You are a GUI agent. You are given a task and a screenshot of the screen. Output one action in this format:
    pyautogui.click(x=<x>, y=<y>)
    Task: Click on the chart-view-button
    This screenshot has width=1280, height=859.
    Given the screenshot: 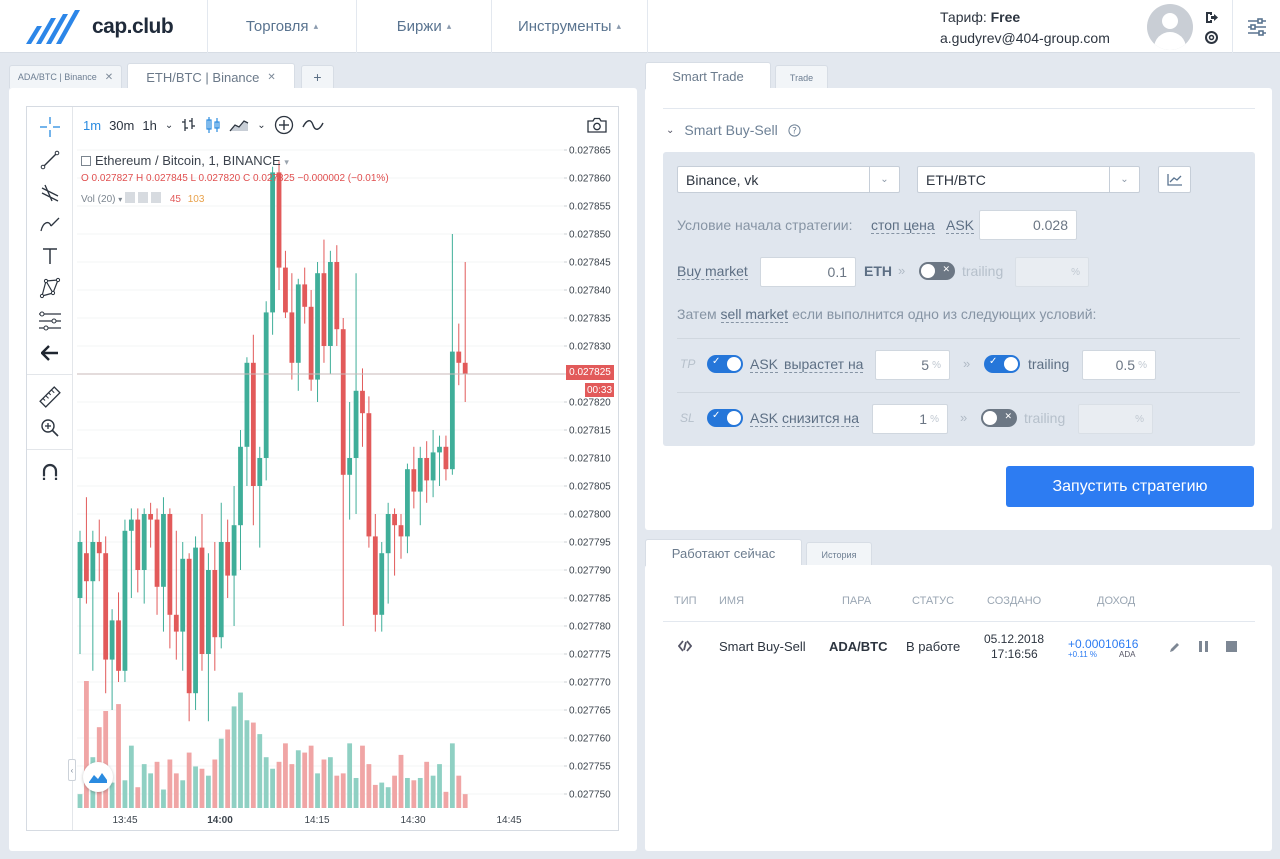 What is the action you would take?
    pyautogui.click(x=1174, y=179)
    